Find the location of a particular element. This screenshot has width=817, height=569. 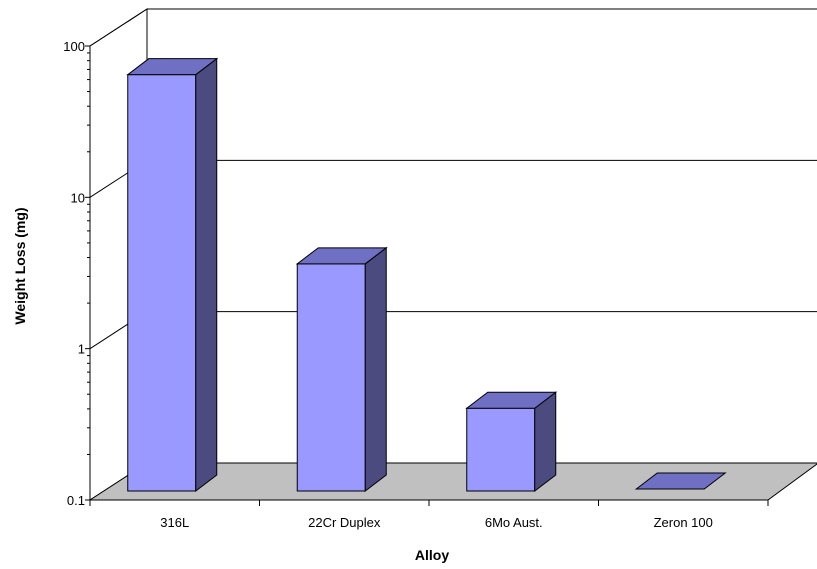

y-tick-label: 1 is located at coordinates (81, 349).